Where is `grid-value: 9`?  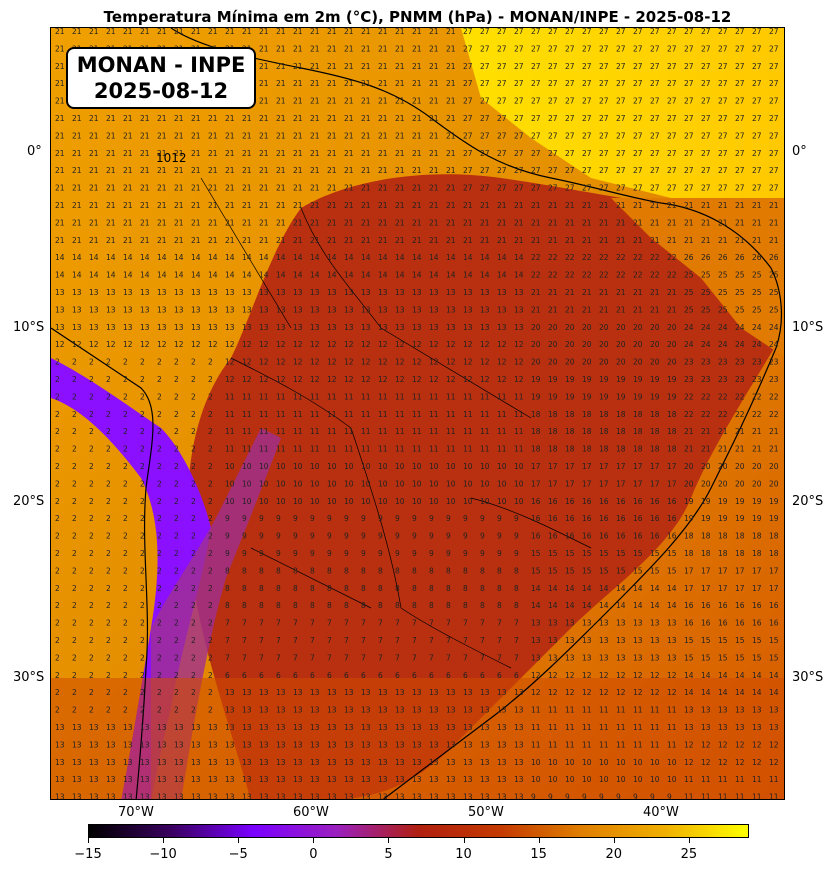 grid-value: 9 is located at coordinates (414, 518).